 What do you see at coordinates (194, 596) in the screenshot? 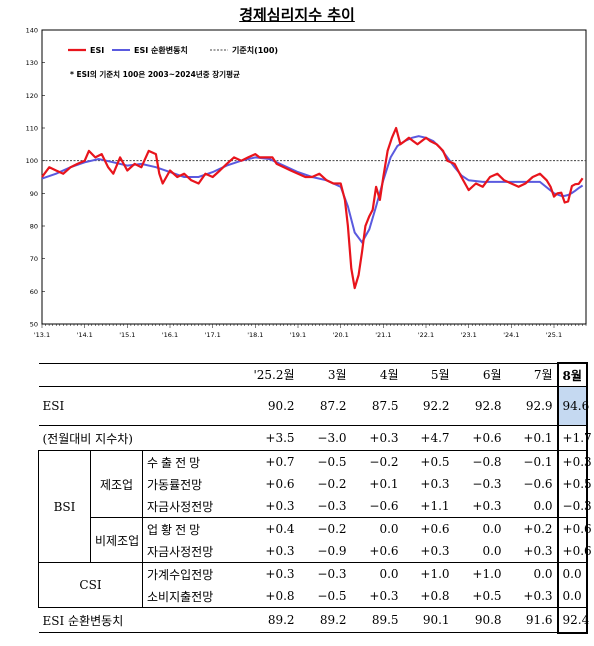
I see `row-label: 소비지출전망` at bounding box center [194, 596].